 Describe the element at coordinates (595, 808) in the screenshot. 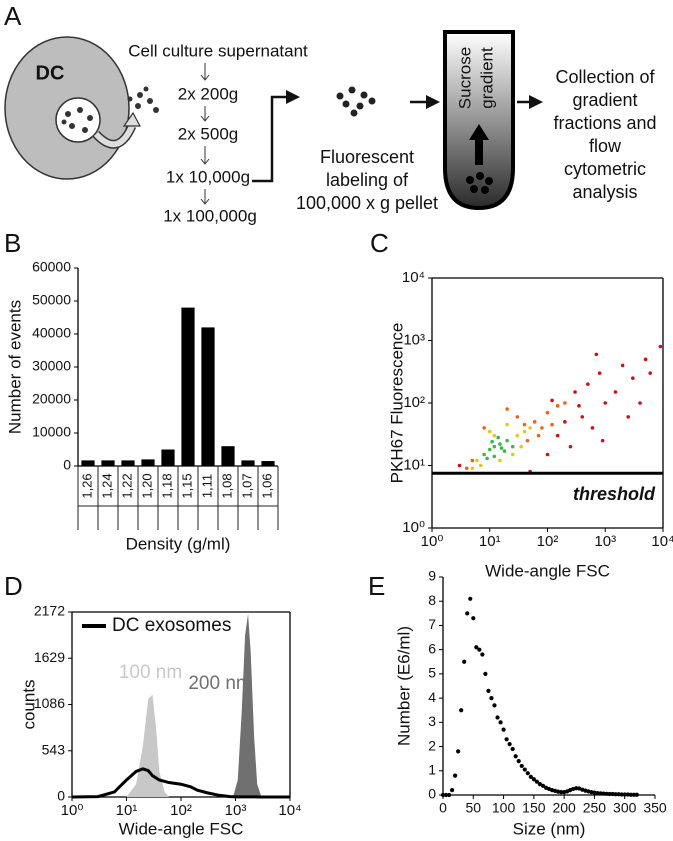

I see `x-tick-label: 250` at that location.